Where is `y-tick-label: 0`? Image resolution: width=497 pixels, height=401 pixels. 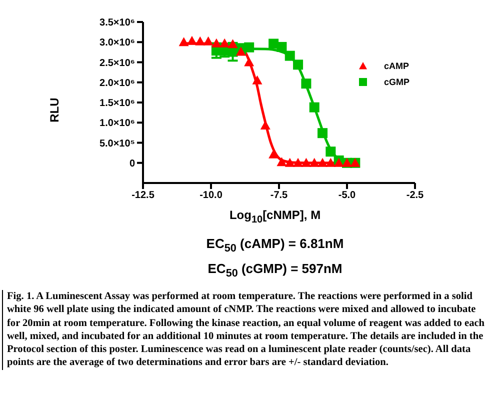 y-tick-label: 0 is located at coordinates (132, 164).